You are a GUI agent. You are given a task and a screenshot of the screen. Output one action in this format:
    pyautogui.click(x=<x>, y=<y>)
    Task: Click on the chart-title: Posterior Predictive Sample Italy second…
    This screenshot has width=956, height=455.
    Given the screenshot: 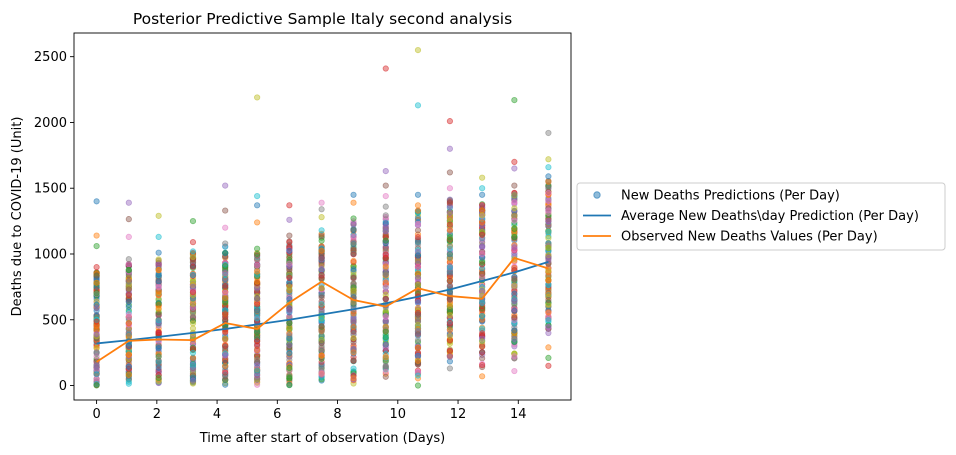 What is the action you would take?
    pyautogui.click(x=322, y=19)
    